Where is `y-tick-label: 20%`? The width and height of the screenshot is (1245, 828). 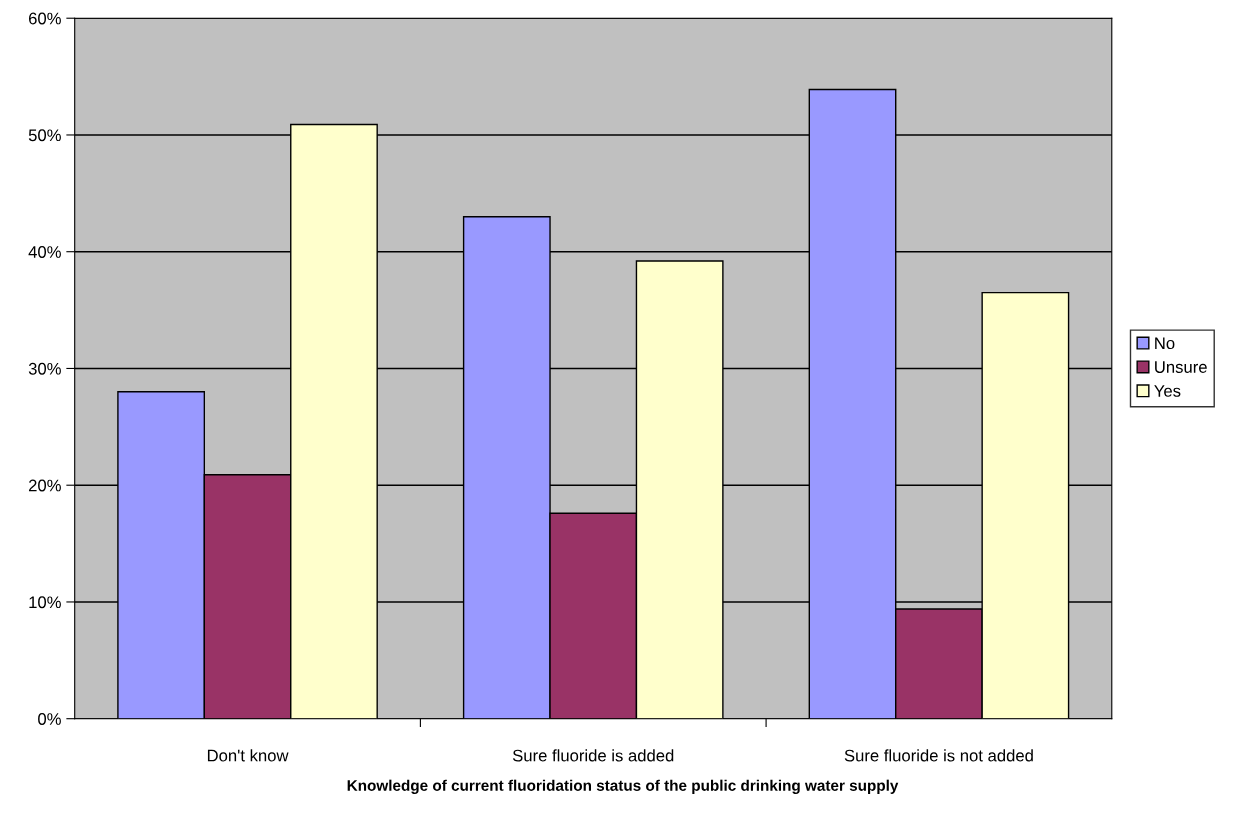
y-tick-label: 20% is located at coordinates (44, 485).